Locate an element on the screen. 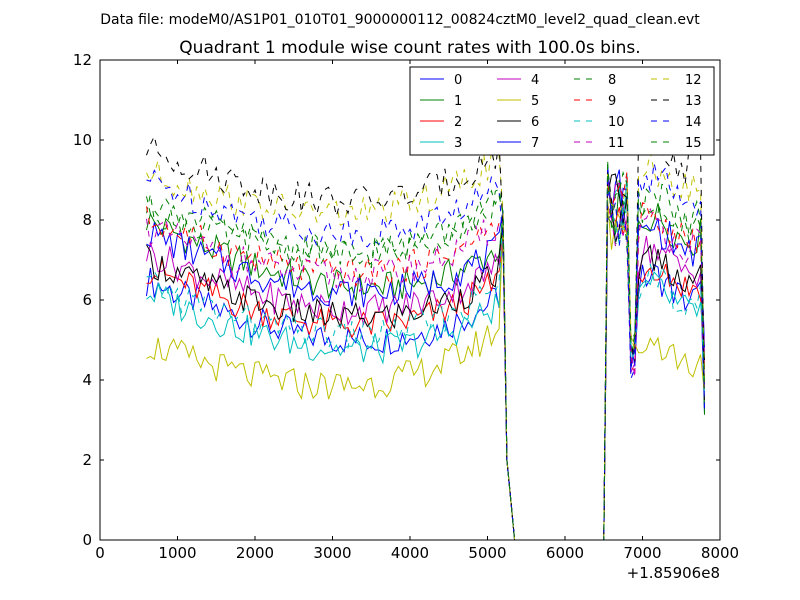 The image size is (800, 600). x-tick-label: 6000 is located at coordinates (565, 553).